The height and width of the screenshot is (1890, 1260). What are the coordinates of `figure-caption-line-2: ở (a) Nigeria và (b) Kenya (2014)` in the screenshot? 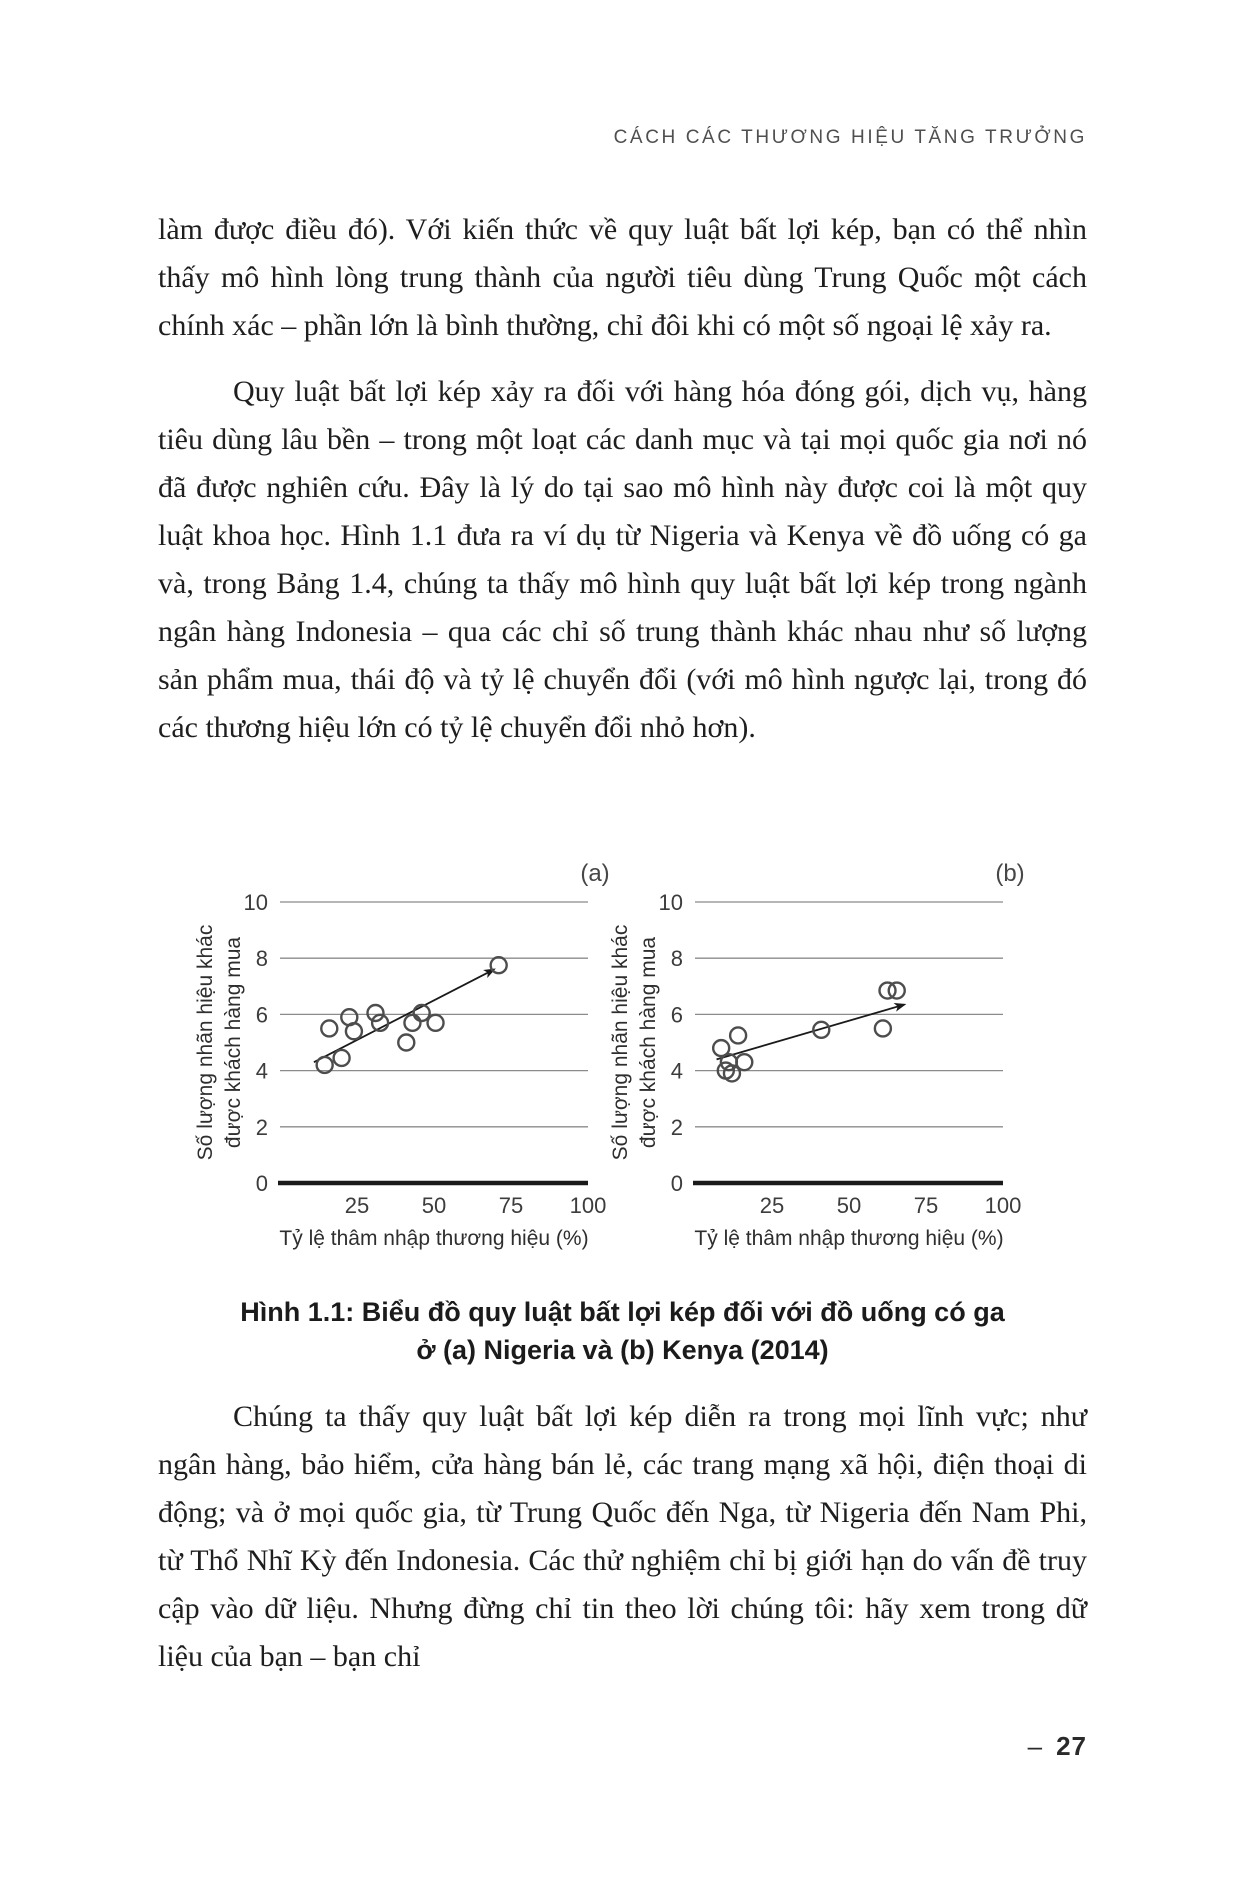 It's located at (622, 1350).